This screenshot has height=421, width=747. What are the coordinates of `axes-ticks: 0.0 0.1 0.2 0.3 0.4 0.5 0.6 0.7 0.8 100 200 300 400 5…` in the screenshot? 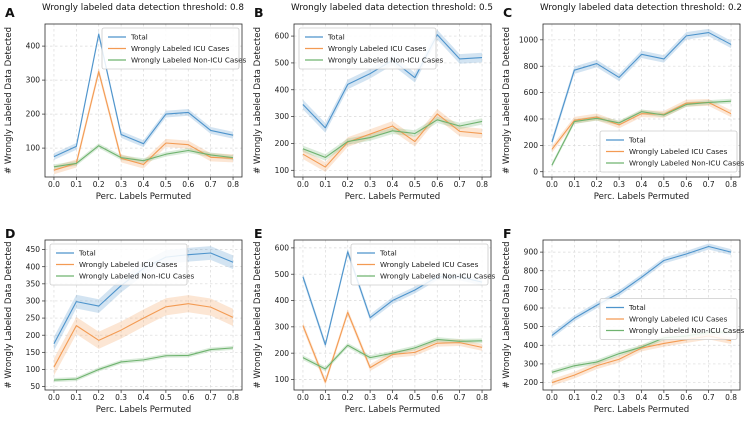 It's located at (382, 322).